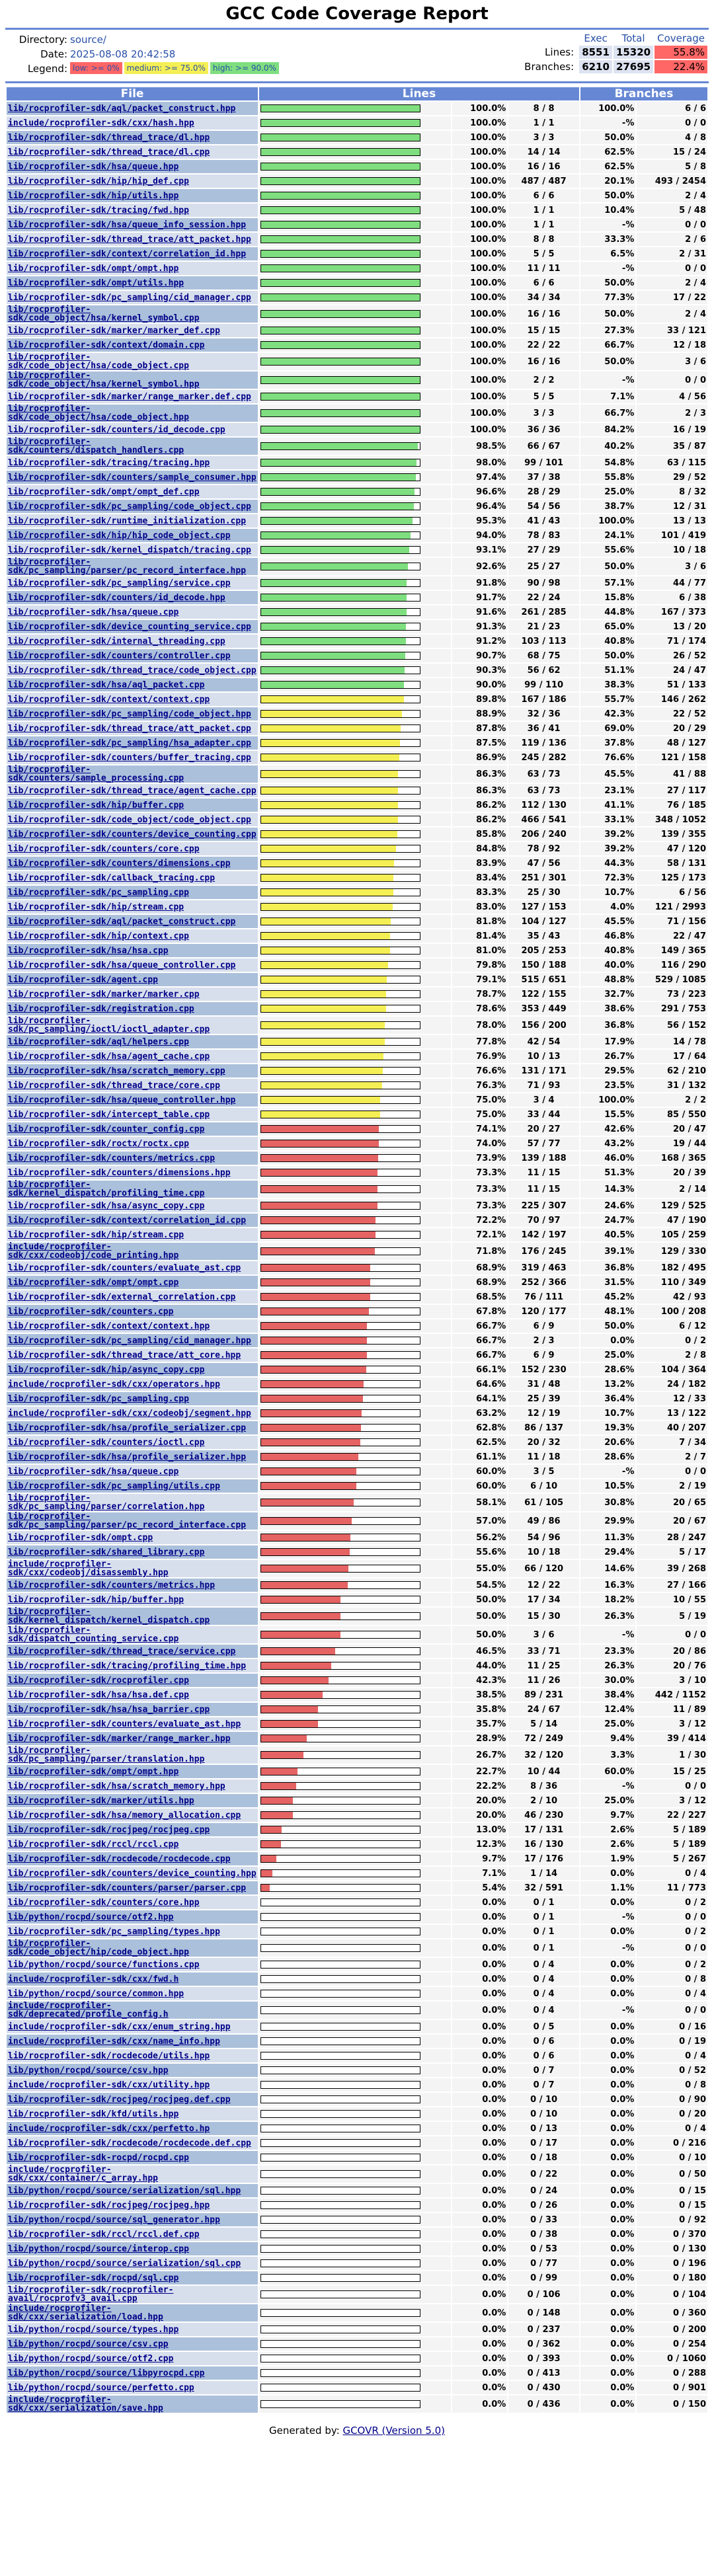  What do you see at coordinates (91, 2358) in the screenshot?
I see `file-link: lib/python/rocpd/source/otf2.cpp` at bounding box center [91, 2358].